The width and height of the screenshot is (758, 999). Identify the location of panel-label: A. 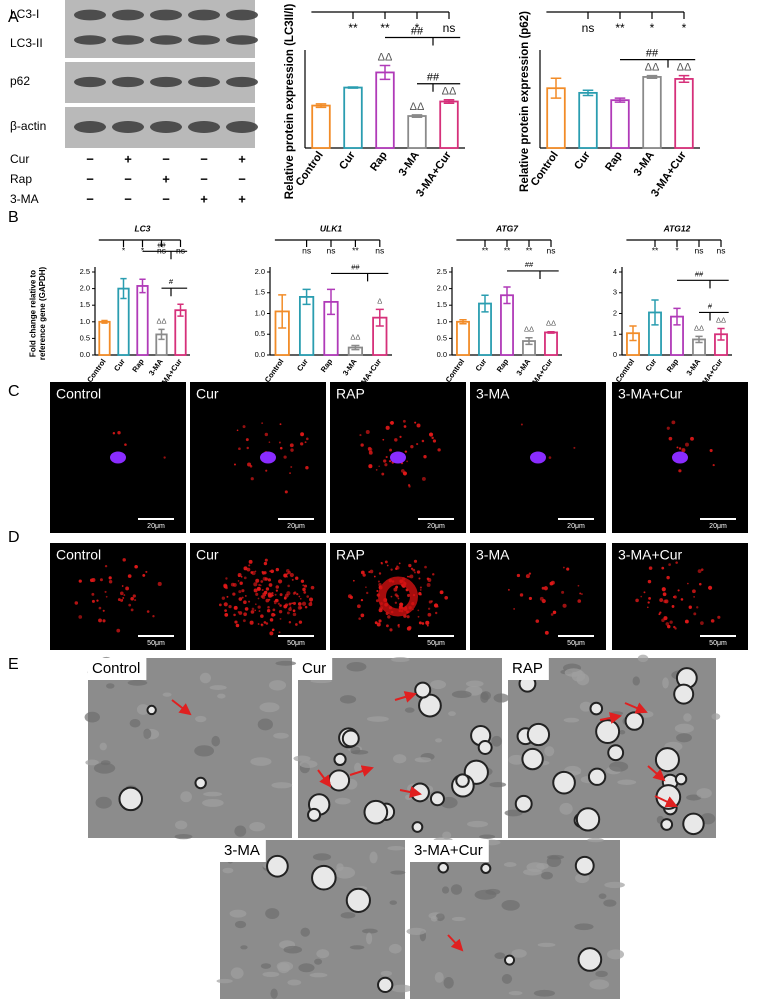
(13, 17).